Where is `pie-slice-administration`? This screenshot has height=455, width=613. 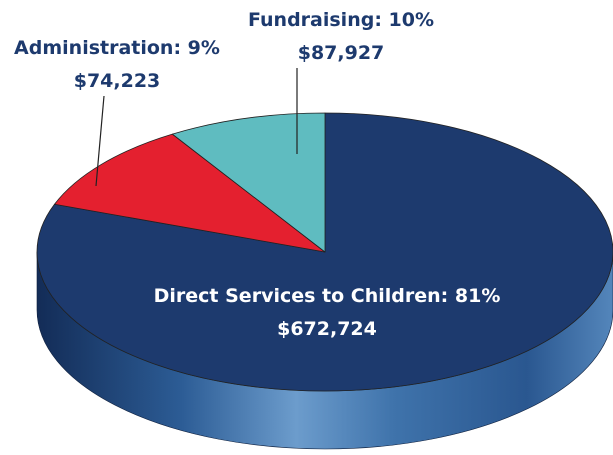 pie-slice-administration is located at coordinates (248, 182).